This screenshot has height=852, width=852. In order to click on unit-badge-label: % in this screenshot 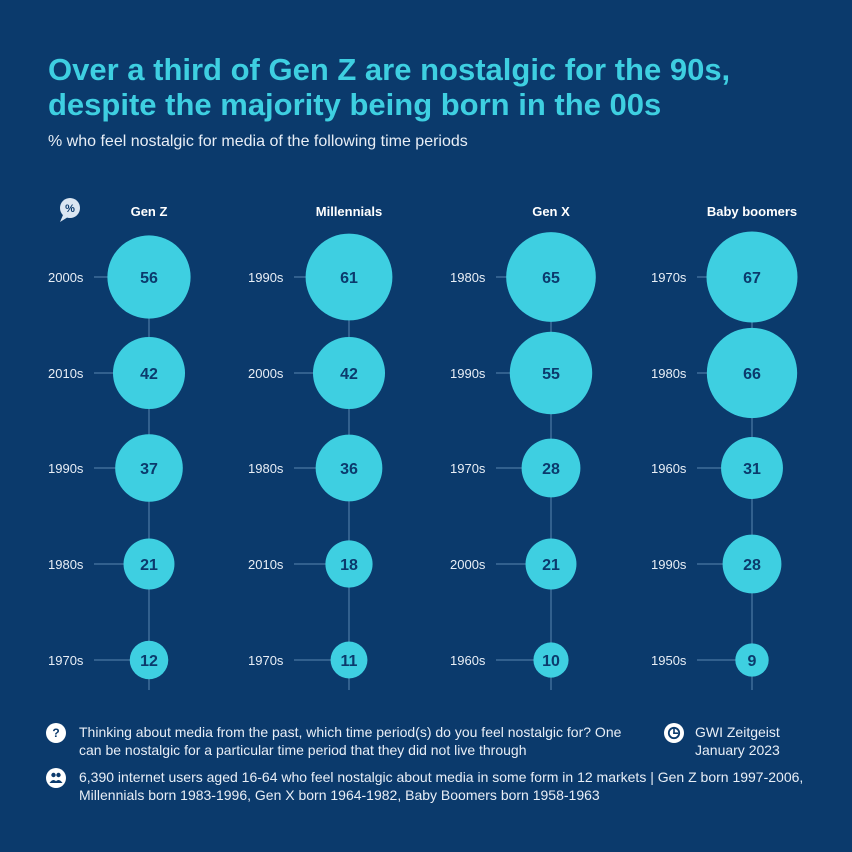, I will do `click(70, 209)`.